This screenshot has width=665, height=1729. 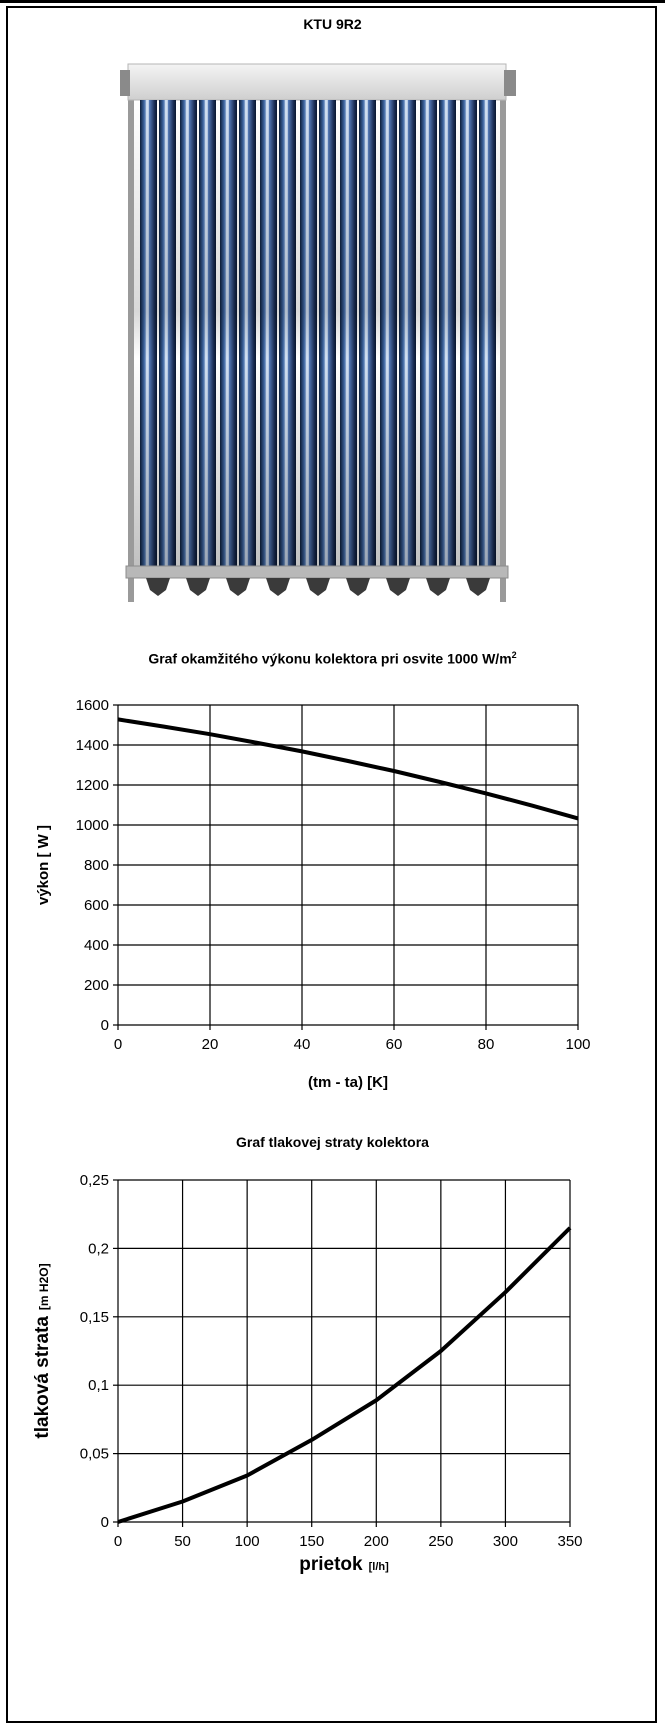 What do you see at coordinates (376, 1541) in the screenshot?
I see `x-tick-label: 200` at bounding box center [376, 1541].